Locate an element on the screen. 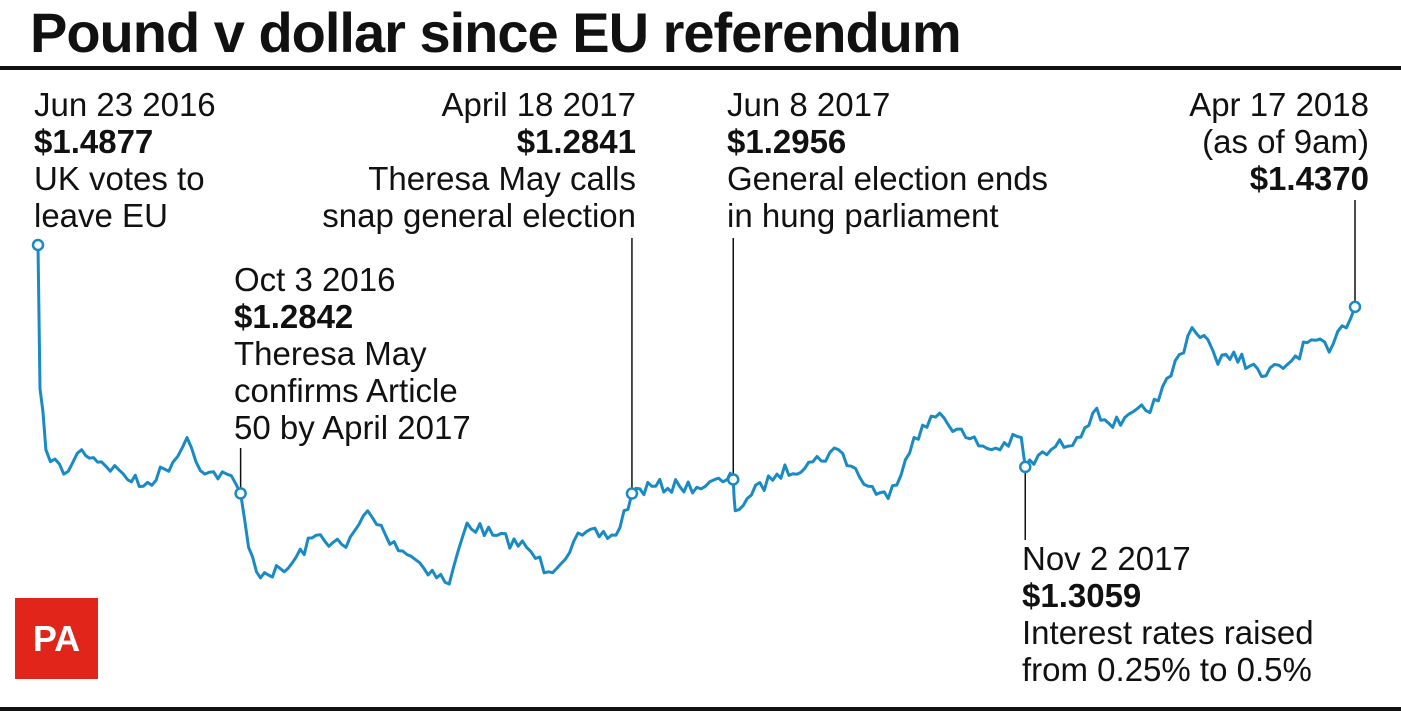 Image resolution: width=1401 pixels, height=715 pixels. top-rule is located at coordinates (700, 68).